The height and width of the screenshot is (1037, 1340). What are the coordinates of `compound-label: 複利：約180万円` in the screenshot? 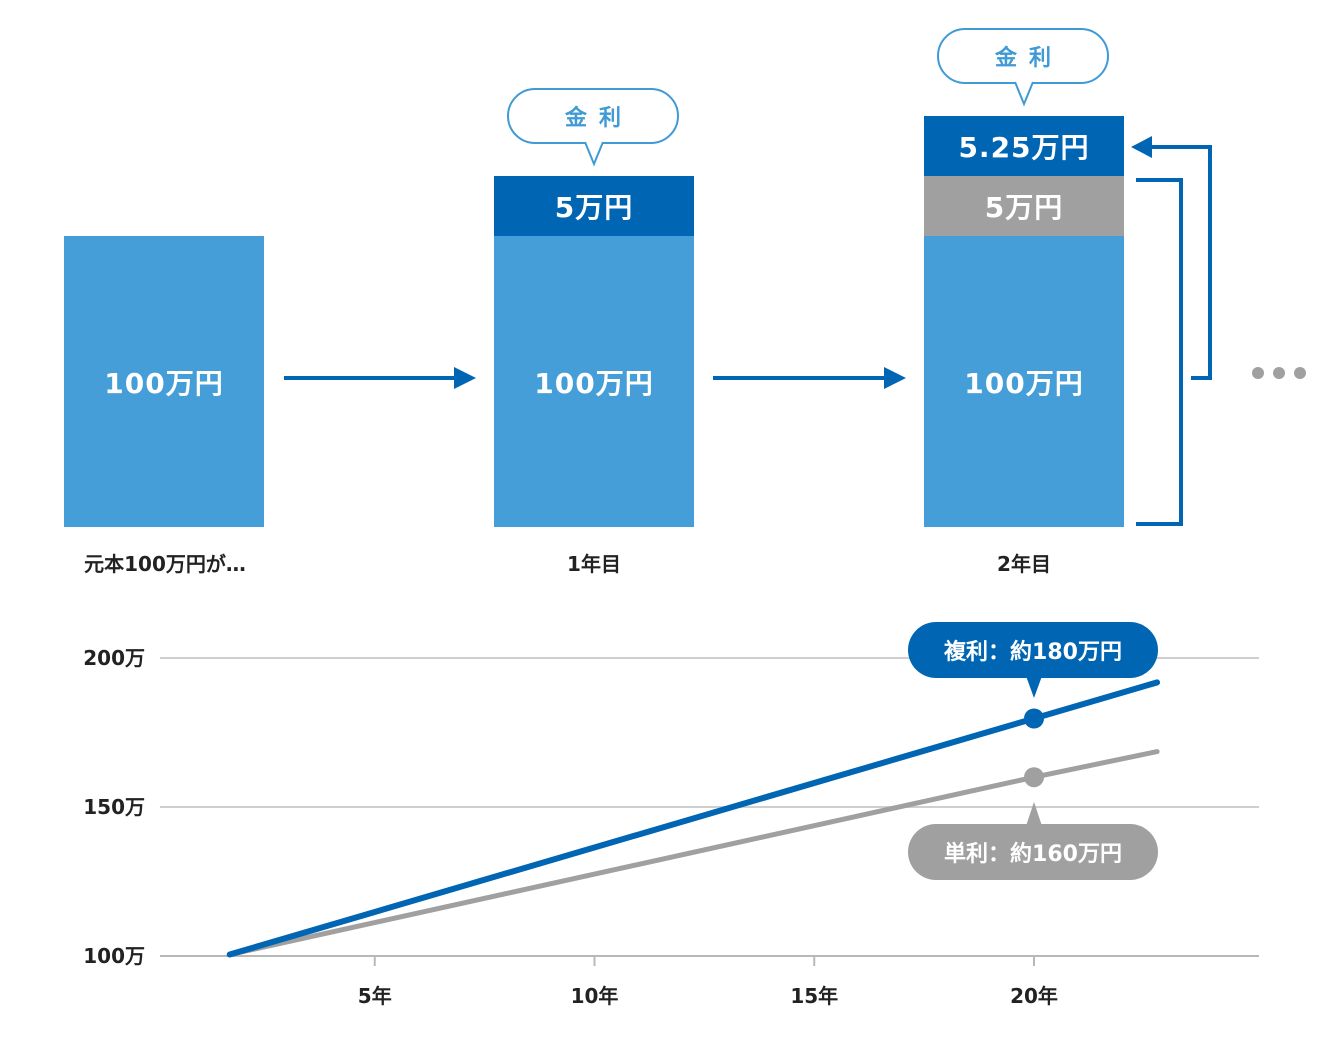 It's located at (1033, 650).